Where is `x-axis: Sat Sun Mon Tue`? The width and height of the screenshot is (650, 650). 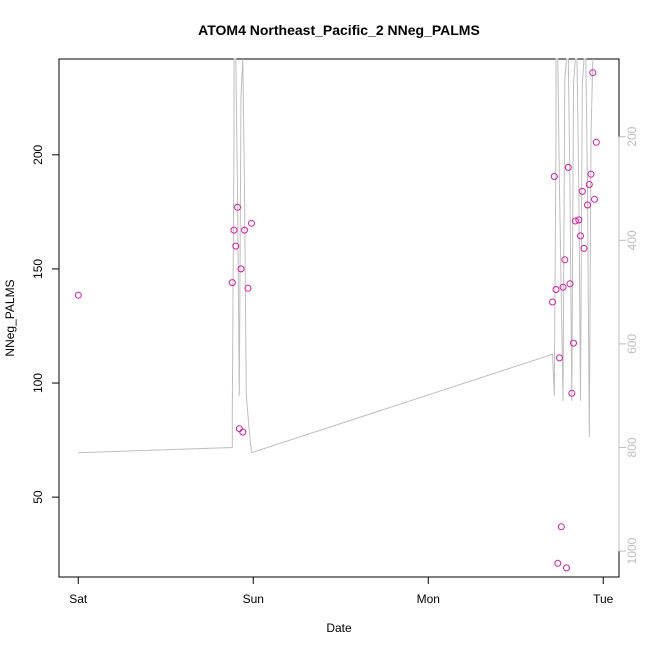 x-axis: Sat Sun Mon Tue is located at coordinates (341, 591).